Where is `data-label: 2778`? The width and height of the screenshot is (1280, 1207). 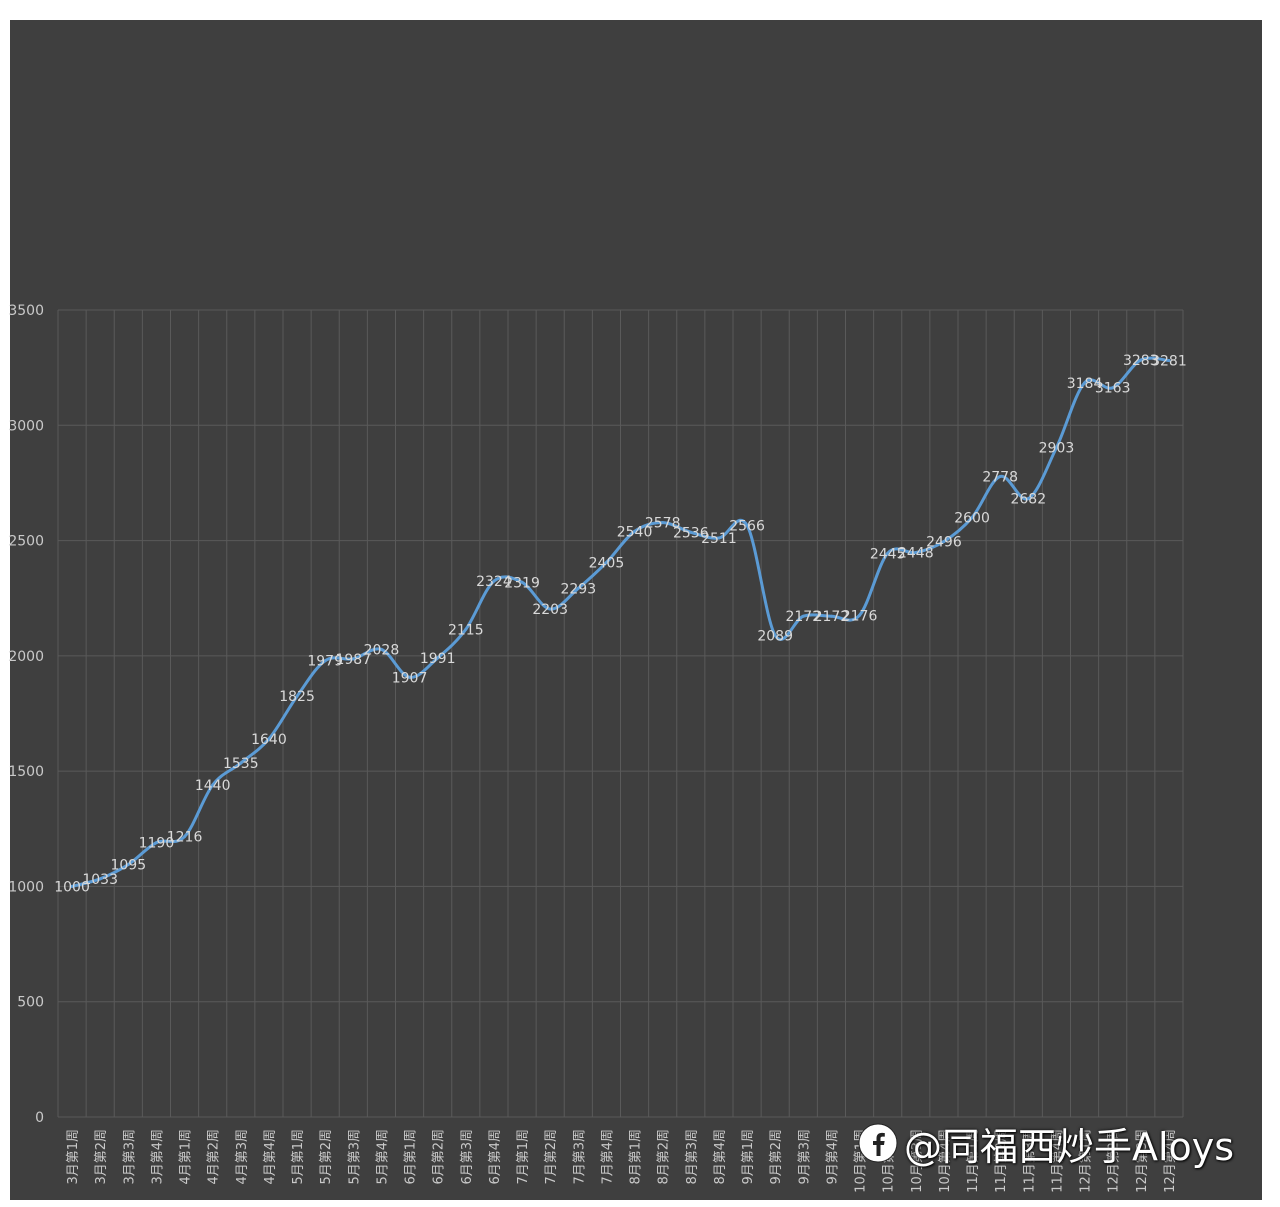
data-label: 2778 is located at coordinates (1000, 477).